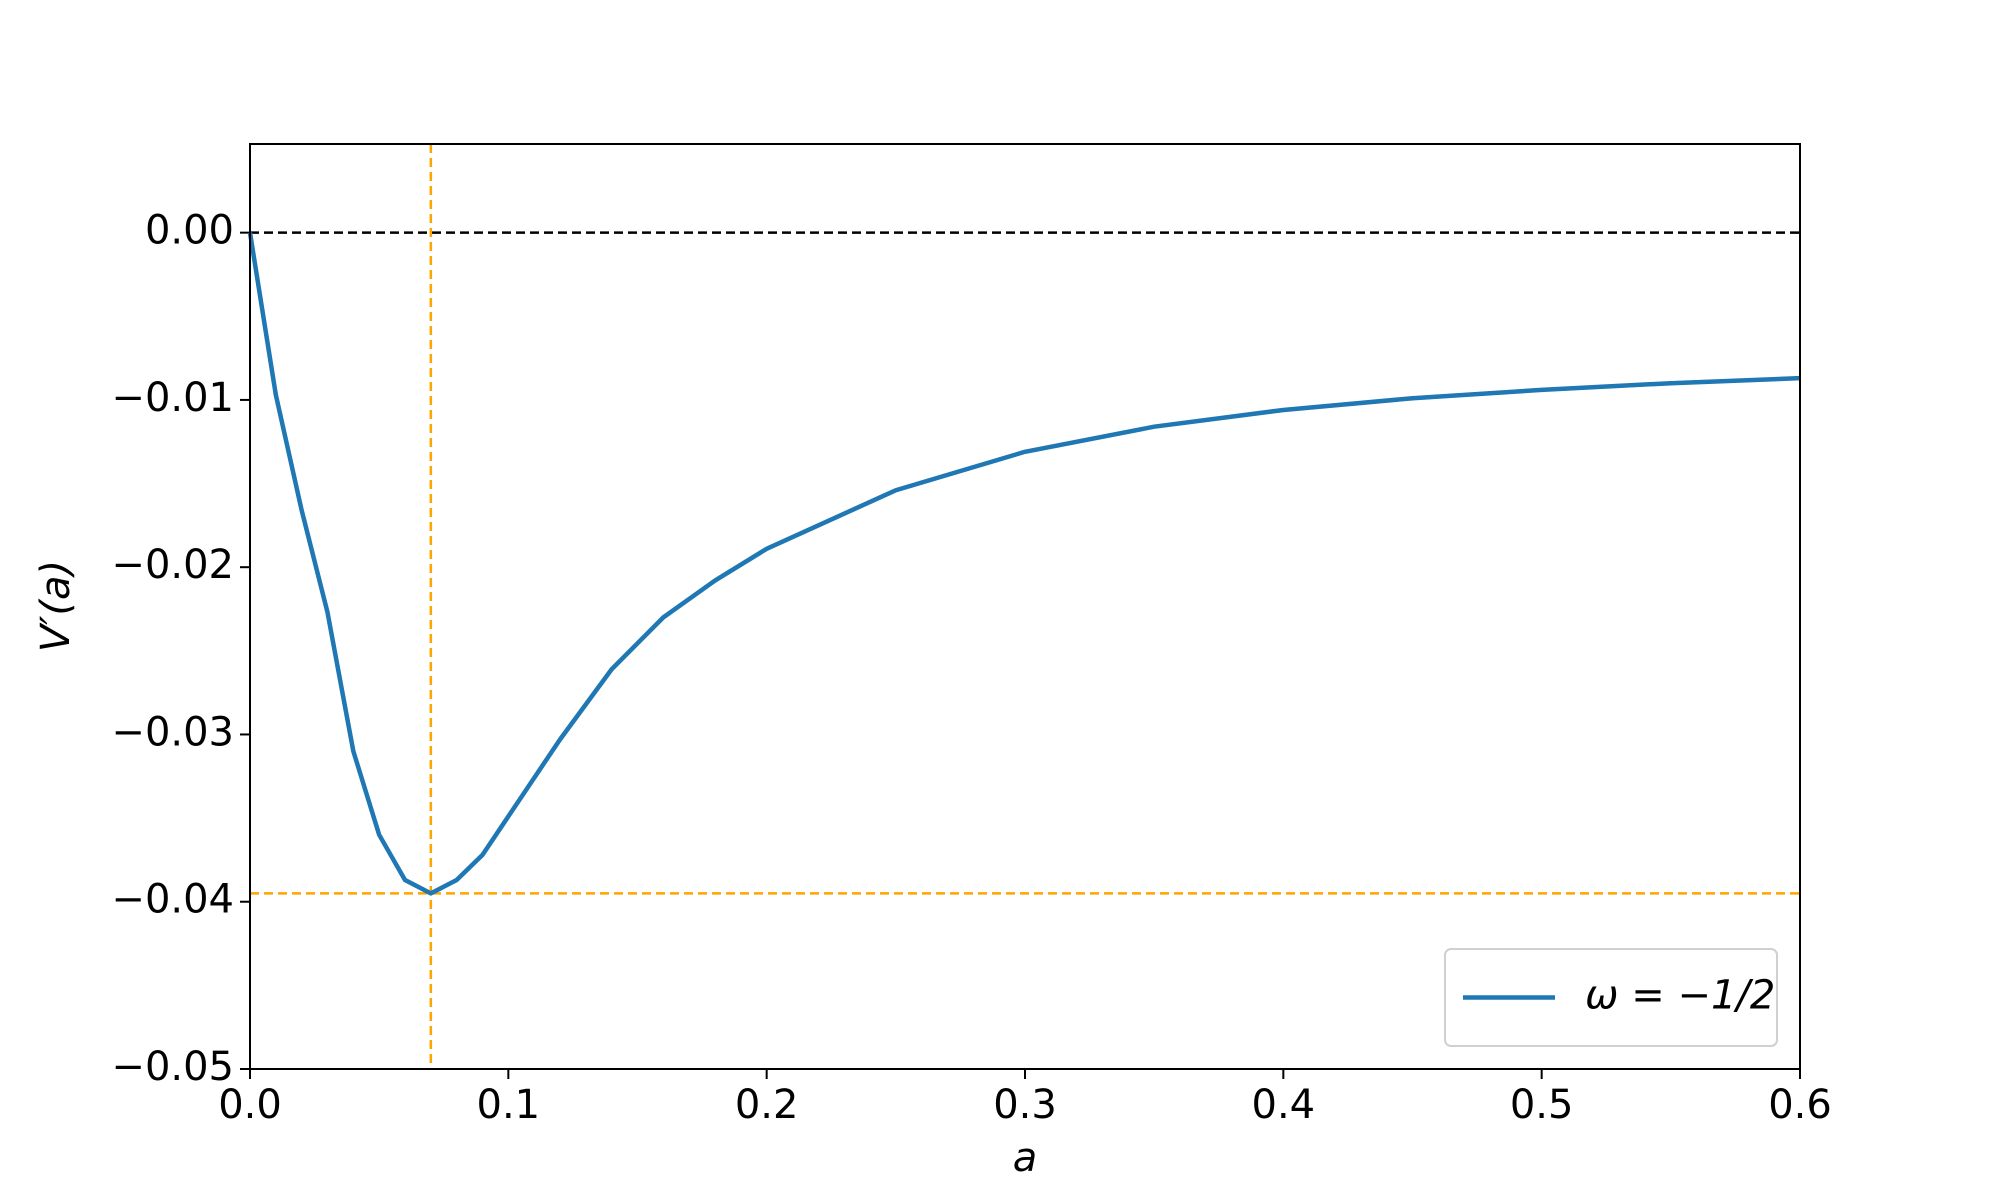  I want to click on x-tick-label: 0.5, so click(1542, 1105).